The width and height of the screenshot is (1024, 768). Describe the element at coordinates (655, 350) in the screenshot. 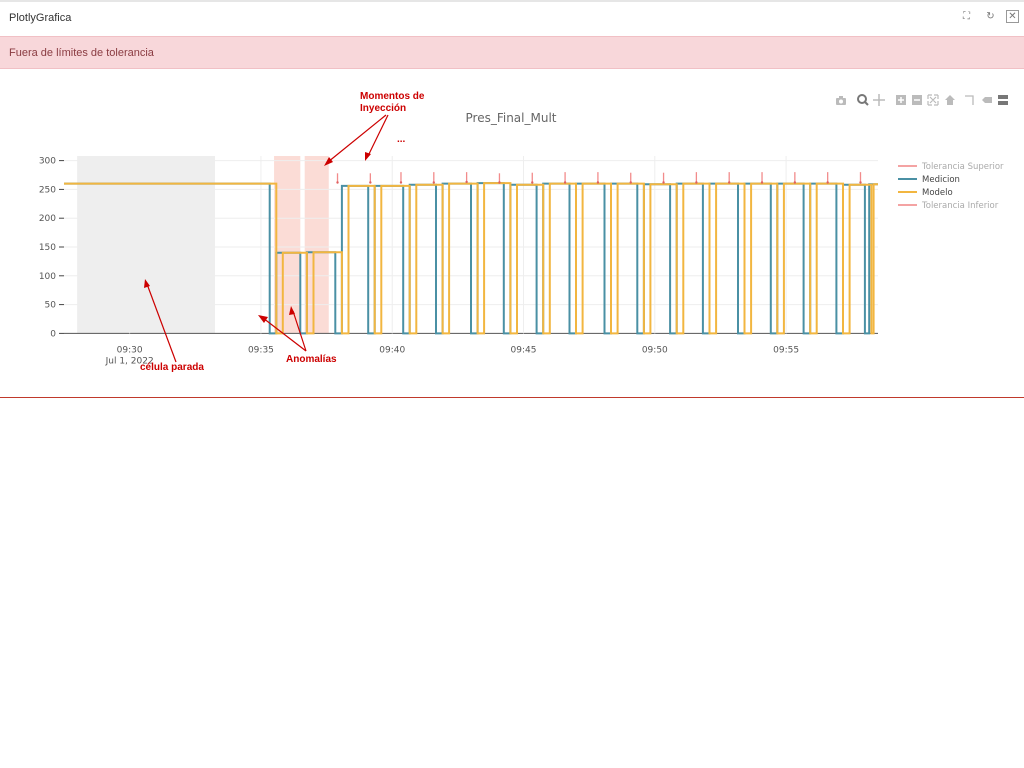

I see `x-tick-label-4: 09:50` at that location.